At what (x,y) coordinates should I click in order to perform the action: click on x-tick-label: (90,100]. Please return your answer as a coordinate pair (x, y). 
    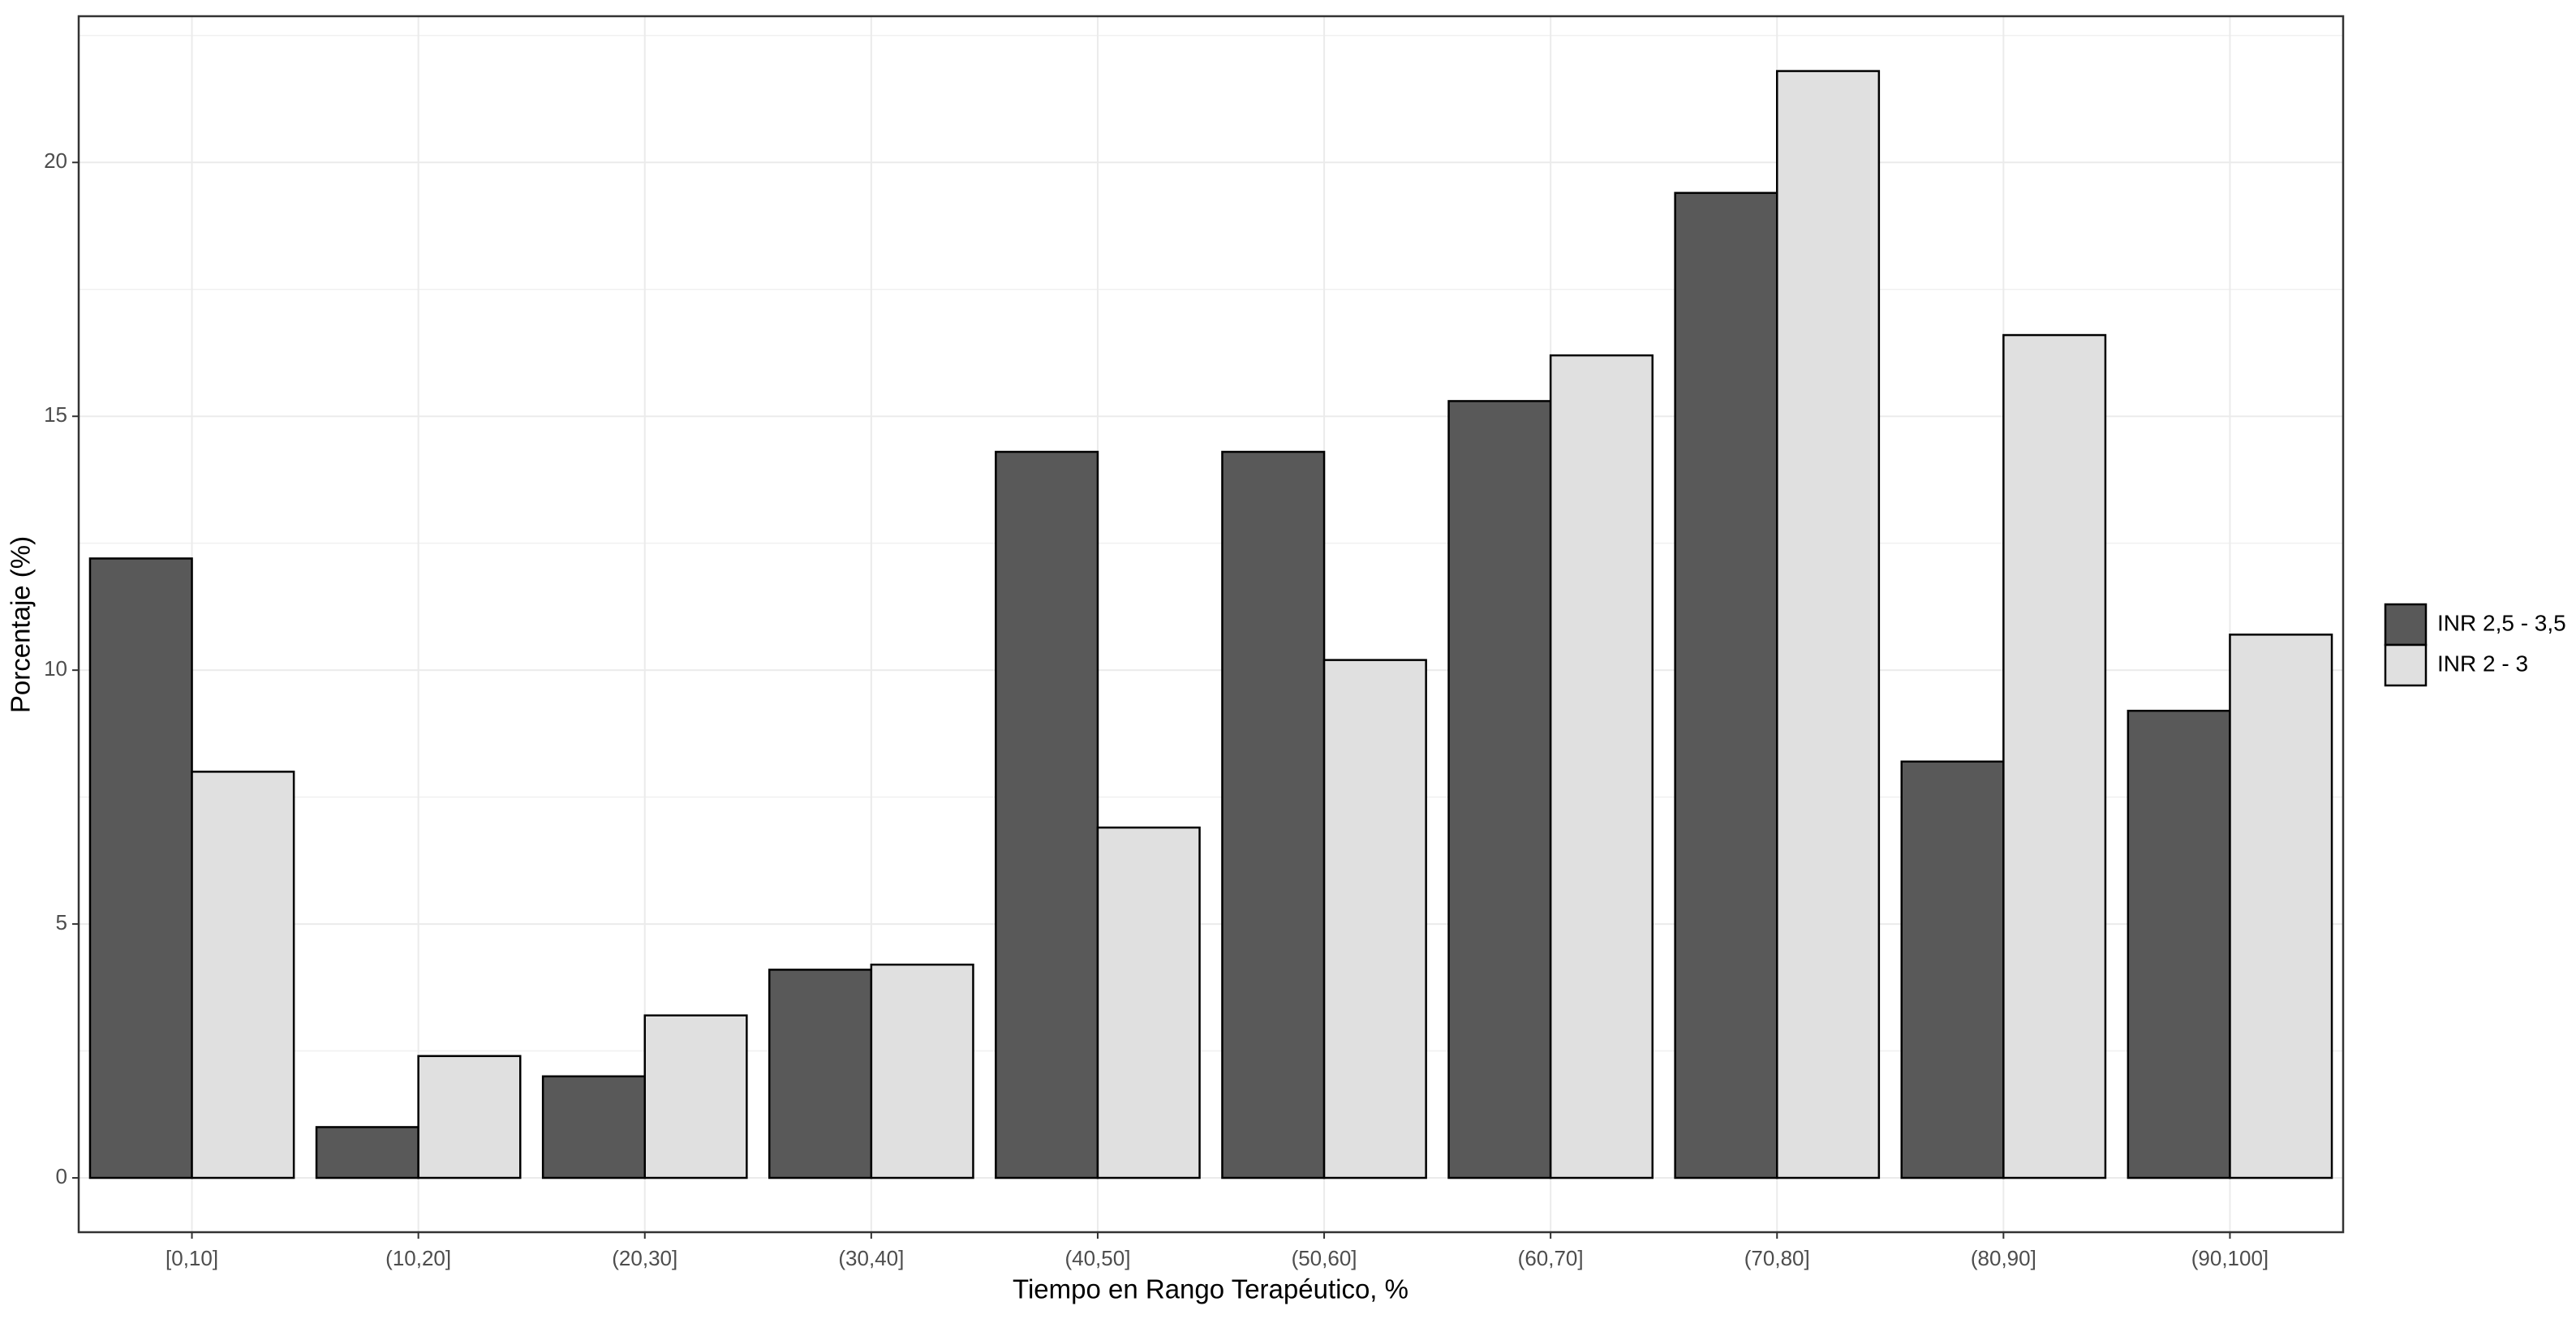
    Looking at the image, I should click on (2230, 1258).